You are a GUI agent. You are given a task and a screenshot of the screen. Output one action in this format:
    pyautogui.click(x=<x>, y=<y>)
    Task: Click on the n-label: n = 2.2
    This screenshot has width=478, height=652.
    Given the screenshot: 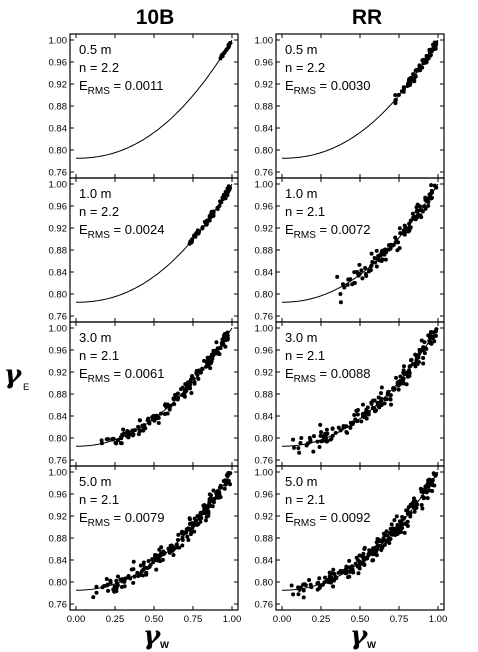 What is the action you would take?
    pyautogui.click(x=305, y=67)
    